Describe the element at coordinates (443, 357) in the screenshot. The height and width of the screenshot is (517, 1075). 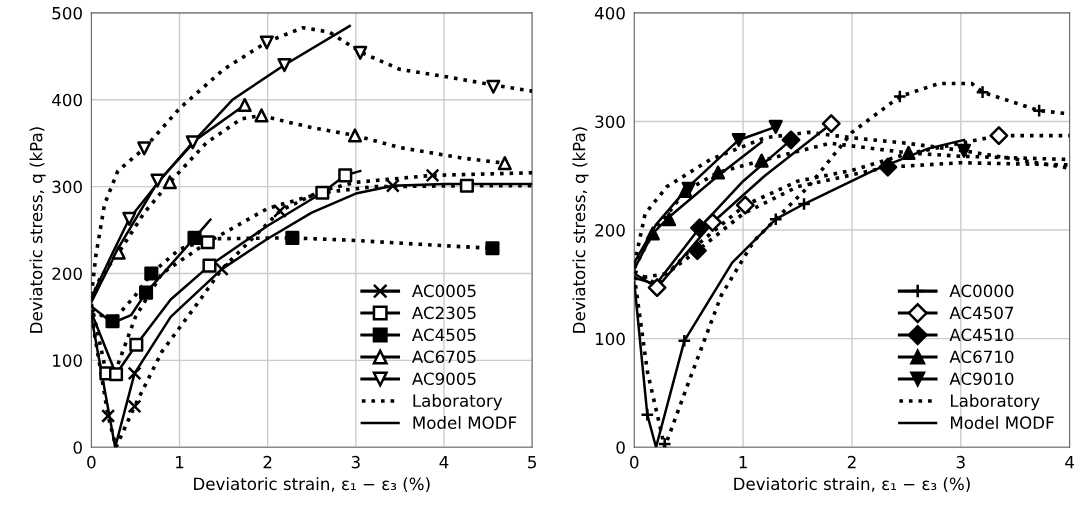
I see `legend-label: AC6705` at that location.